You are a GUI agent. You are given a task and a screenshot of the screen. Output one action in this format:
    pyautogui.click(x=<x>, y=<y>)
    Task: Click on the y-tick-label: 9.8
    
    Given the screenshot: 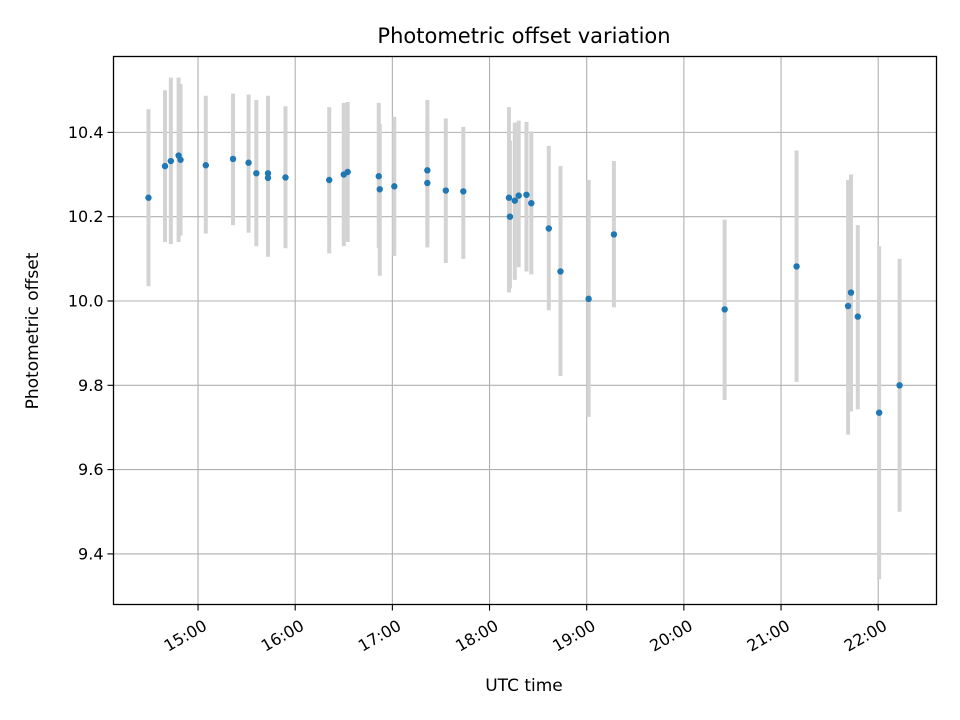 What is the action you would take?
    pyautogui.click(x=90, y=385)
    